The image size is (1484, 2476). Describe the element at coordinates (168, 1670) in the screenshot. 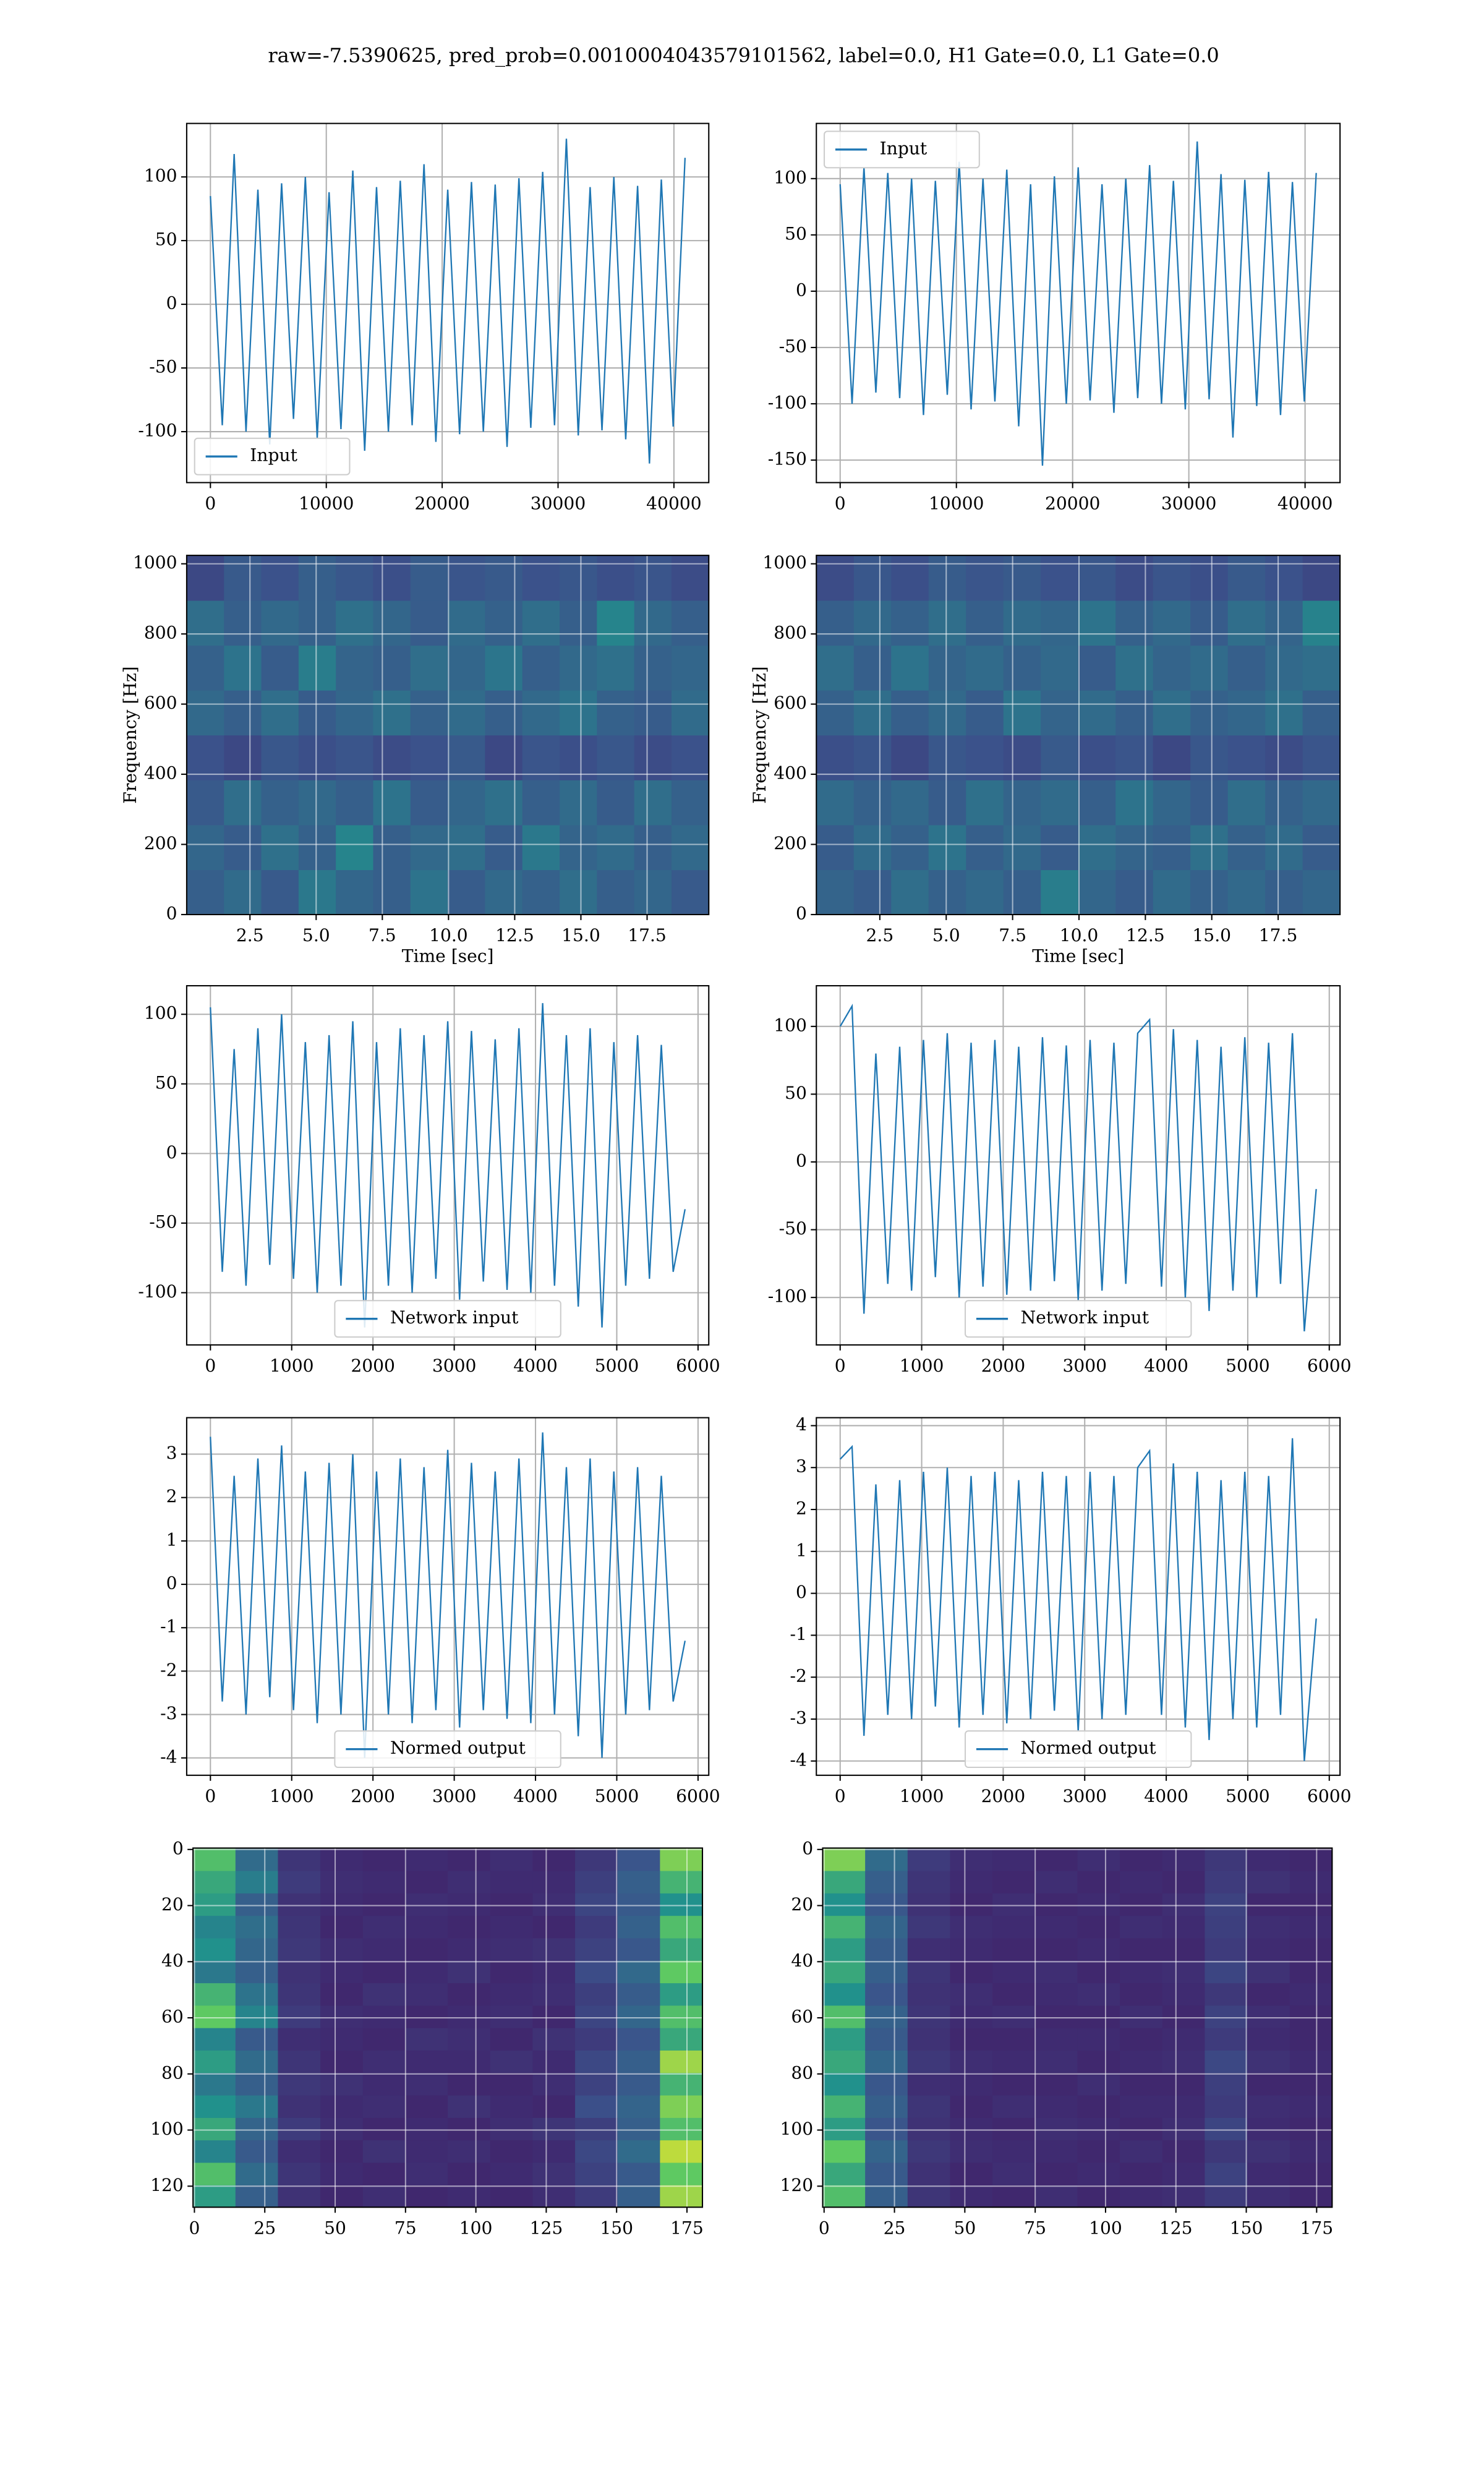

I see `y-tick-label: -2` at that location.